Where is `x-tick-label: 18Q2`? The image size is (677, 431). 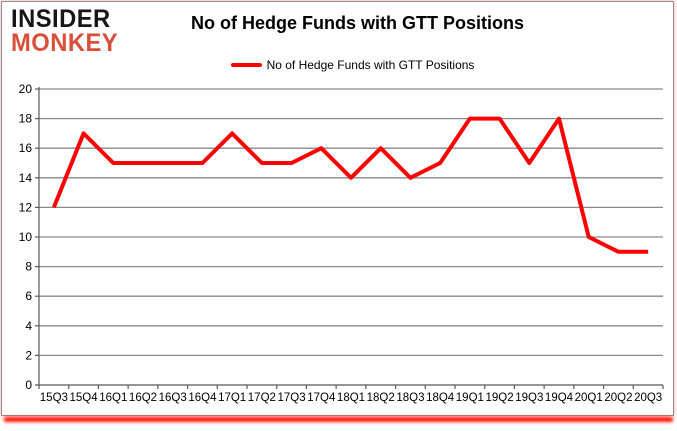
x-tick-label: 18Q2 is located at coordinates (381, 398).